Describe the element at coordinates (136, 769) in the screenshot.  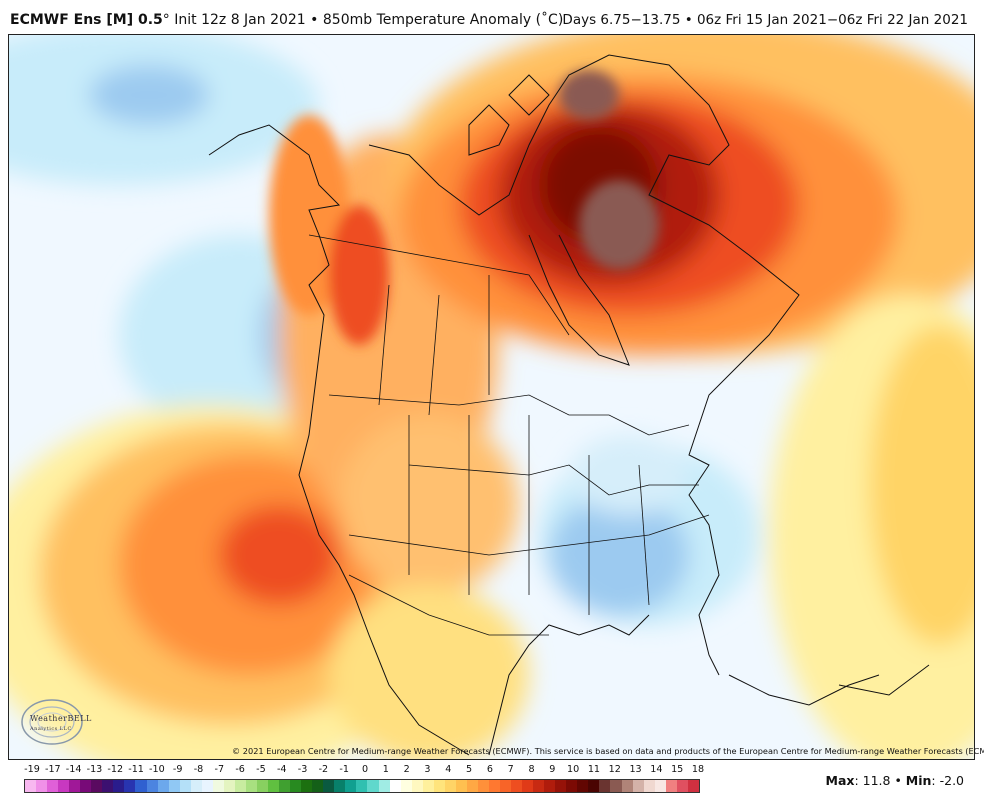
I see `colorbar-label: -11` at that location.